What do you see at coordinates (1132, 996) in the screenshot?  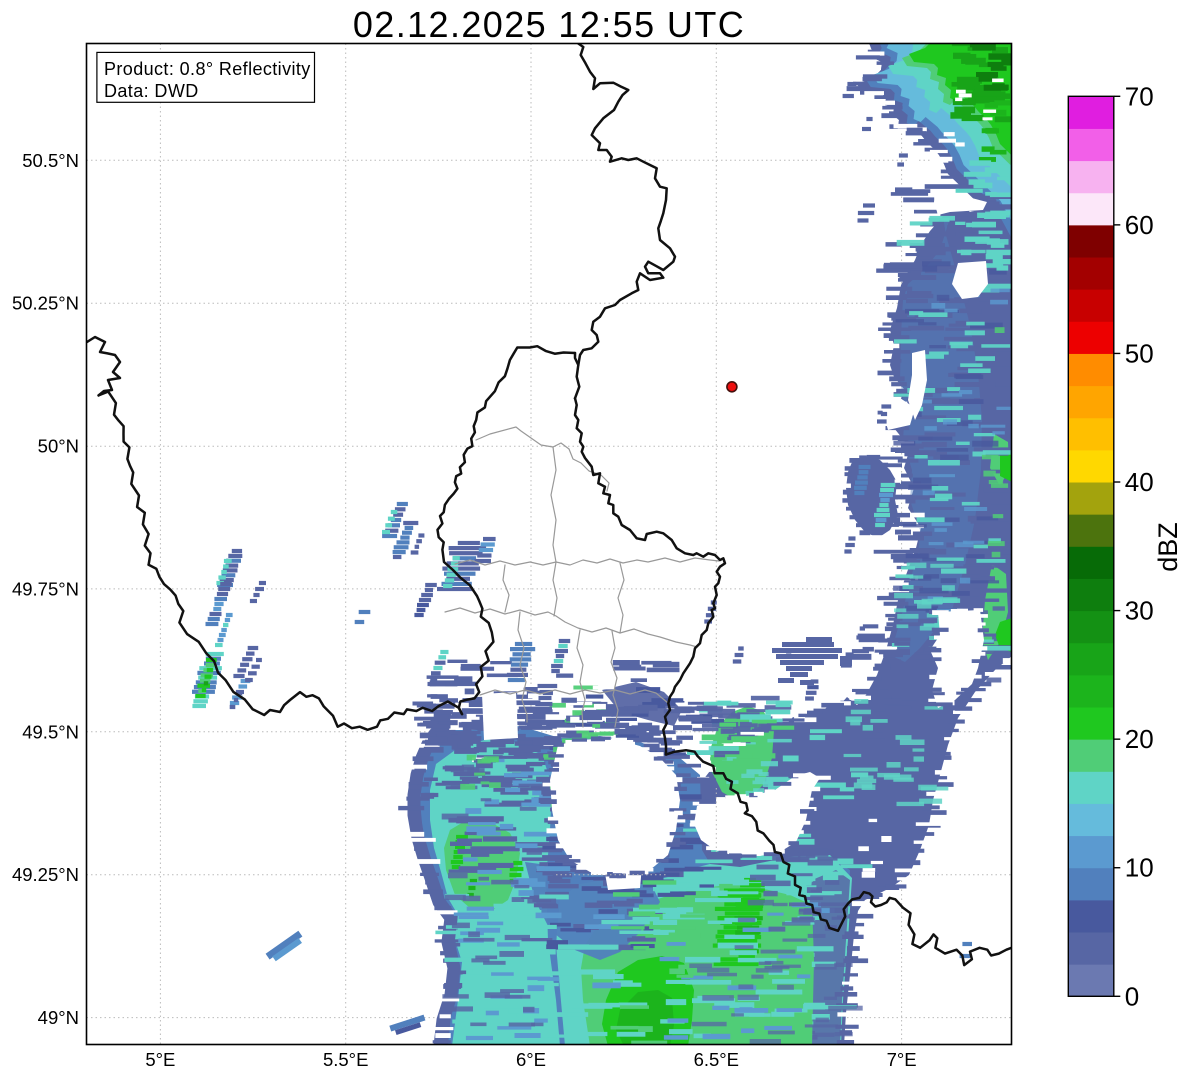 I see `svg-text: 0` at bounding box center [1132, 996].